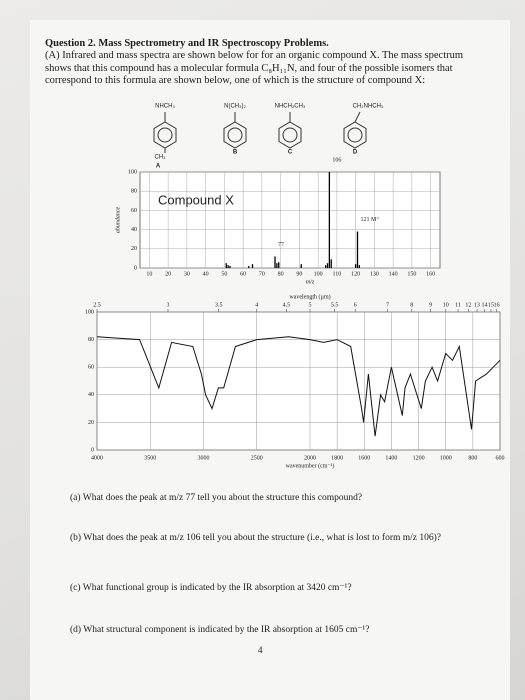  I want to click on top-tick-label: 4, so click(256, 305).